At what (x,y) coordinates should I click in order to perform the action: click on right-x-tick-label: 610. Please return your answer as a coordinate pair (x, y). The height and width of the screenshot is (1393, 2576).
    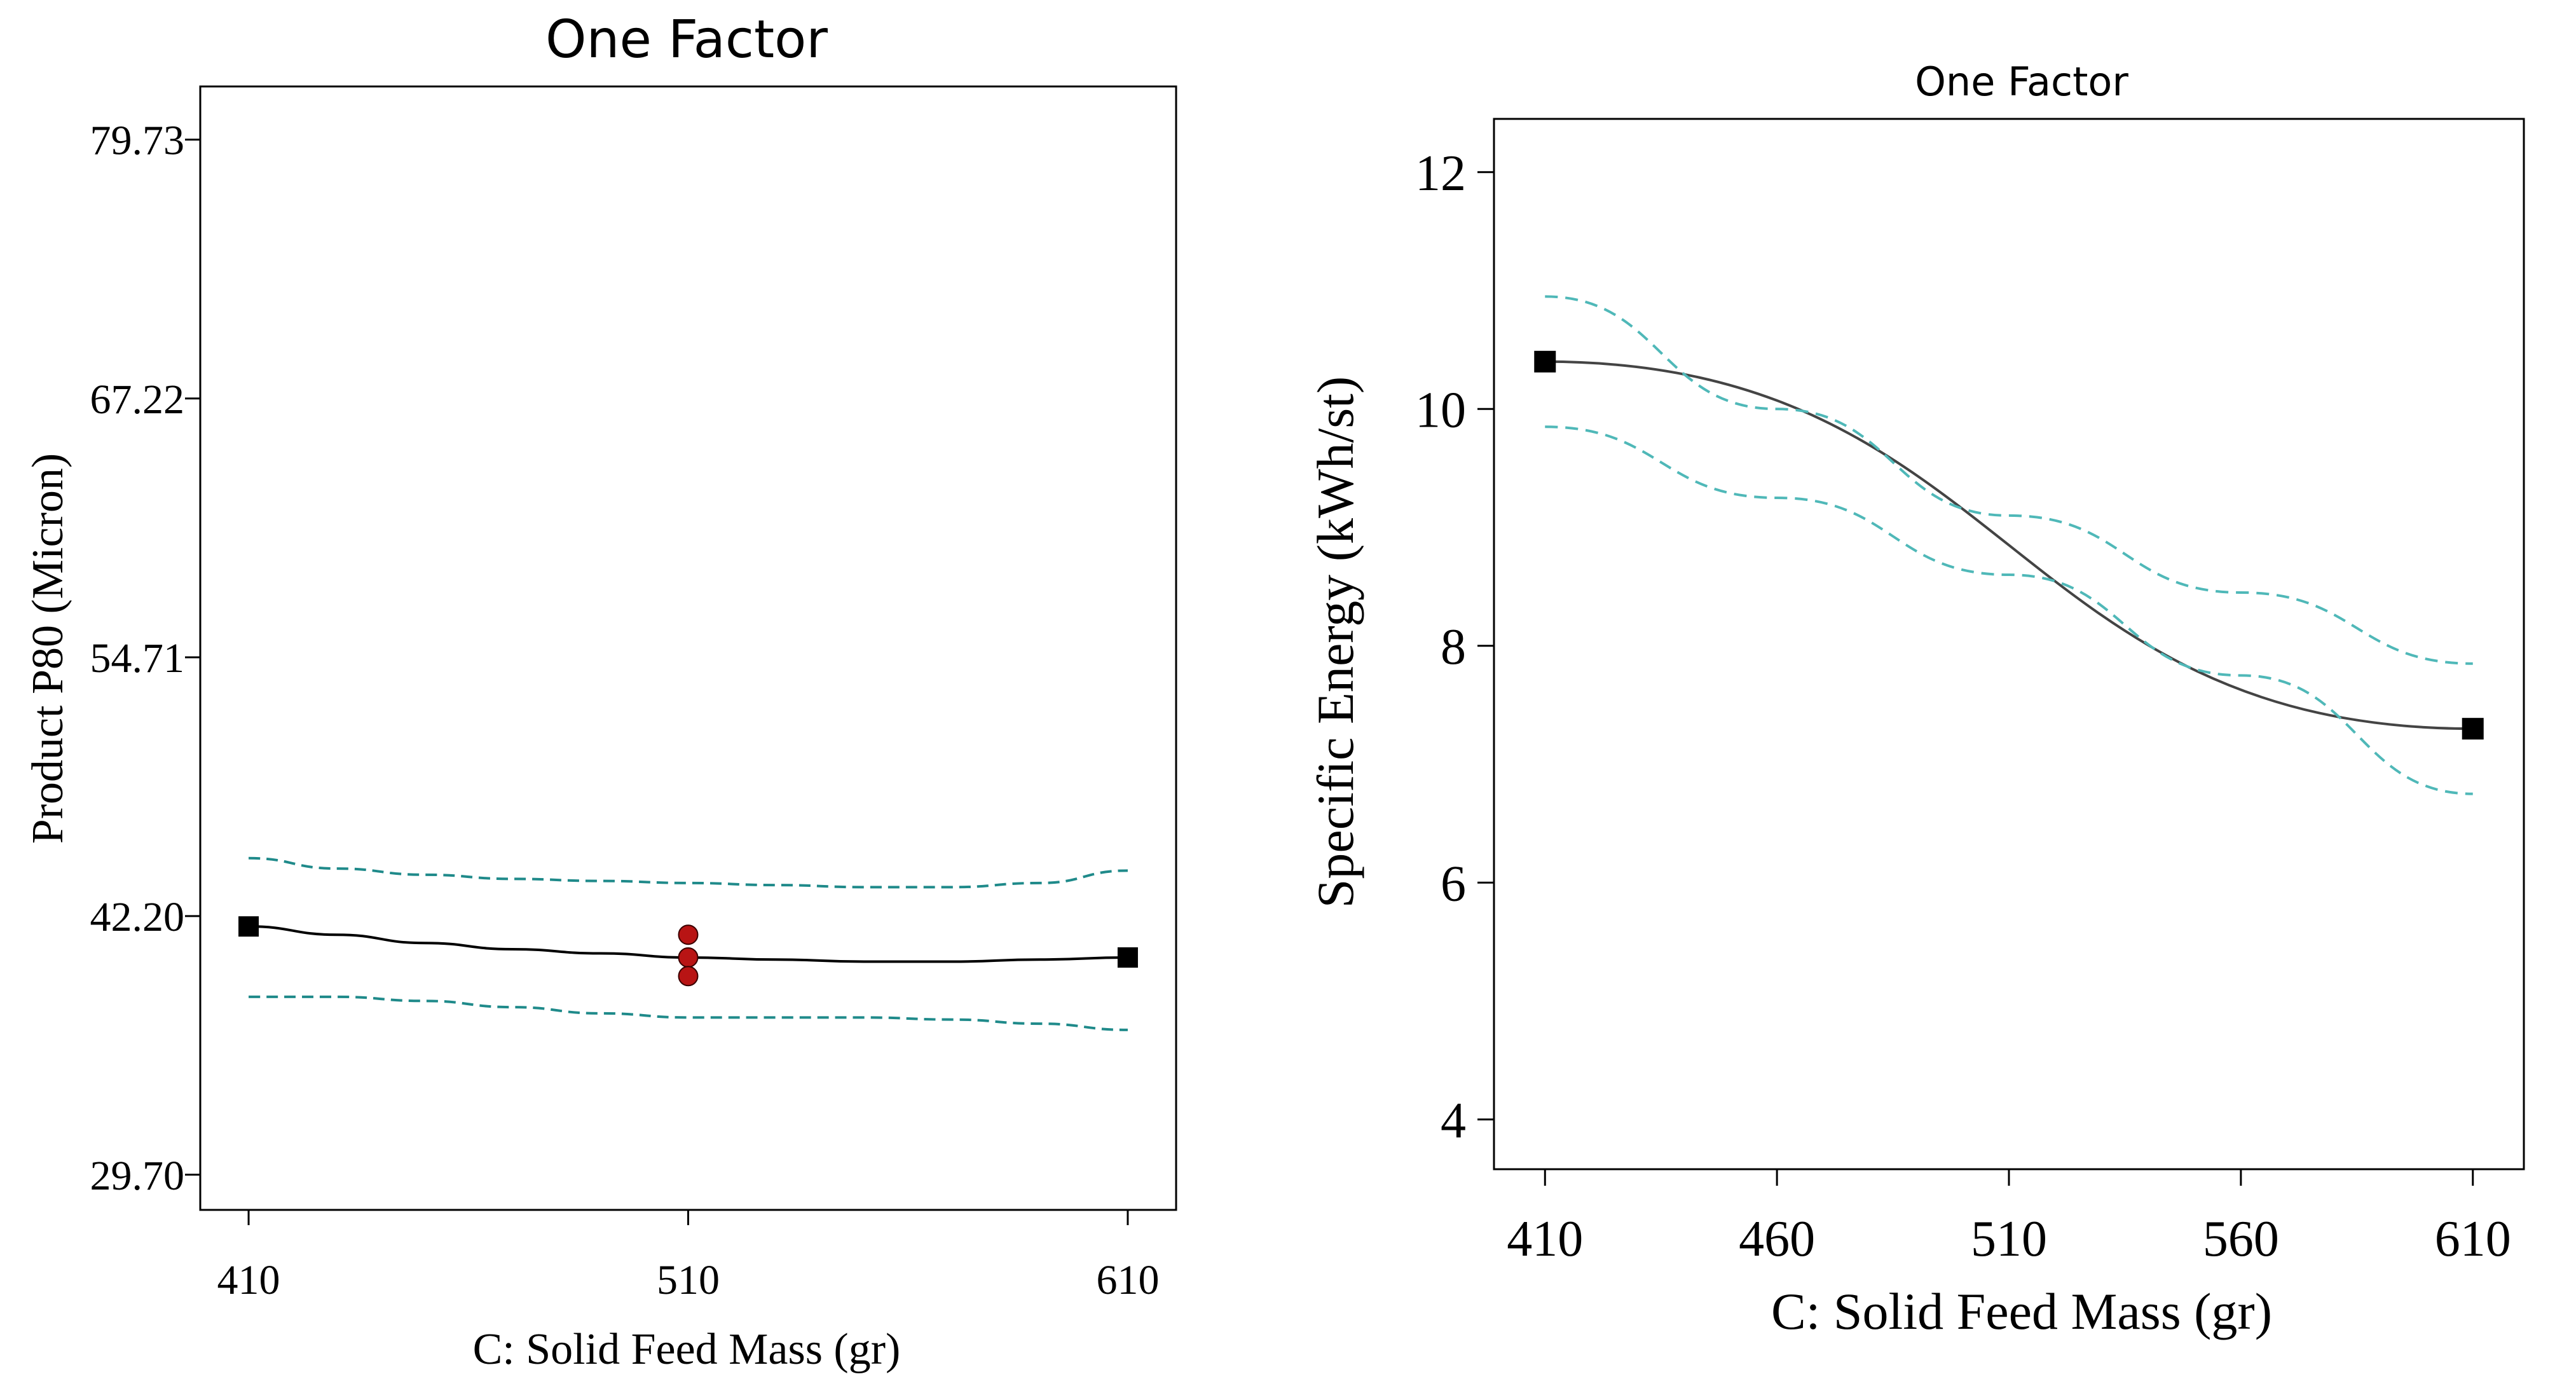
    Looking at the image, I should click on (2473, 1239).